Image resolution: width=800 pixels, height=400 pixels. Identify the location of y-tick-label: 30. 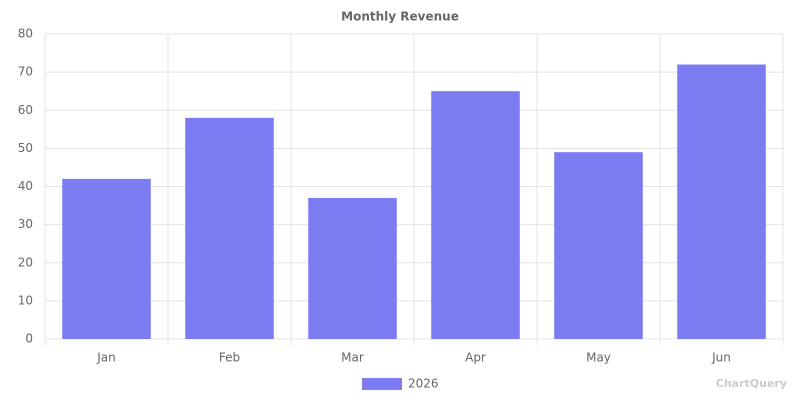
(25, 224).